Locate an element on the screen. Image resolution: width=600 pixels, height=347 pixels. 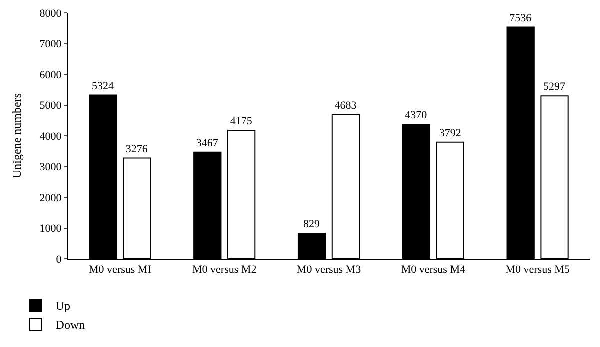
data-label: 829 is located at coordinates (312, 224).